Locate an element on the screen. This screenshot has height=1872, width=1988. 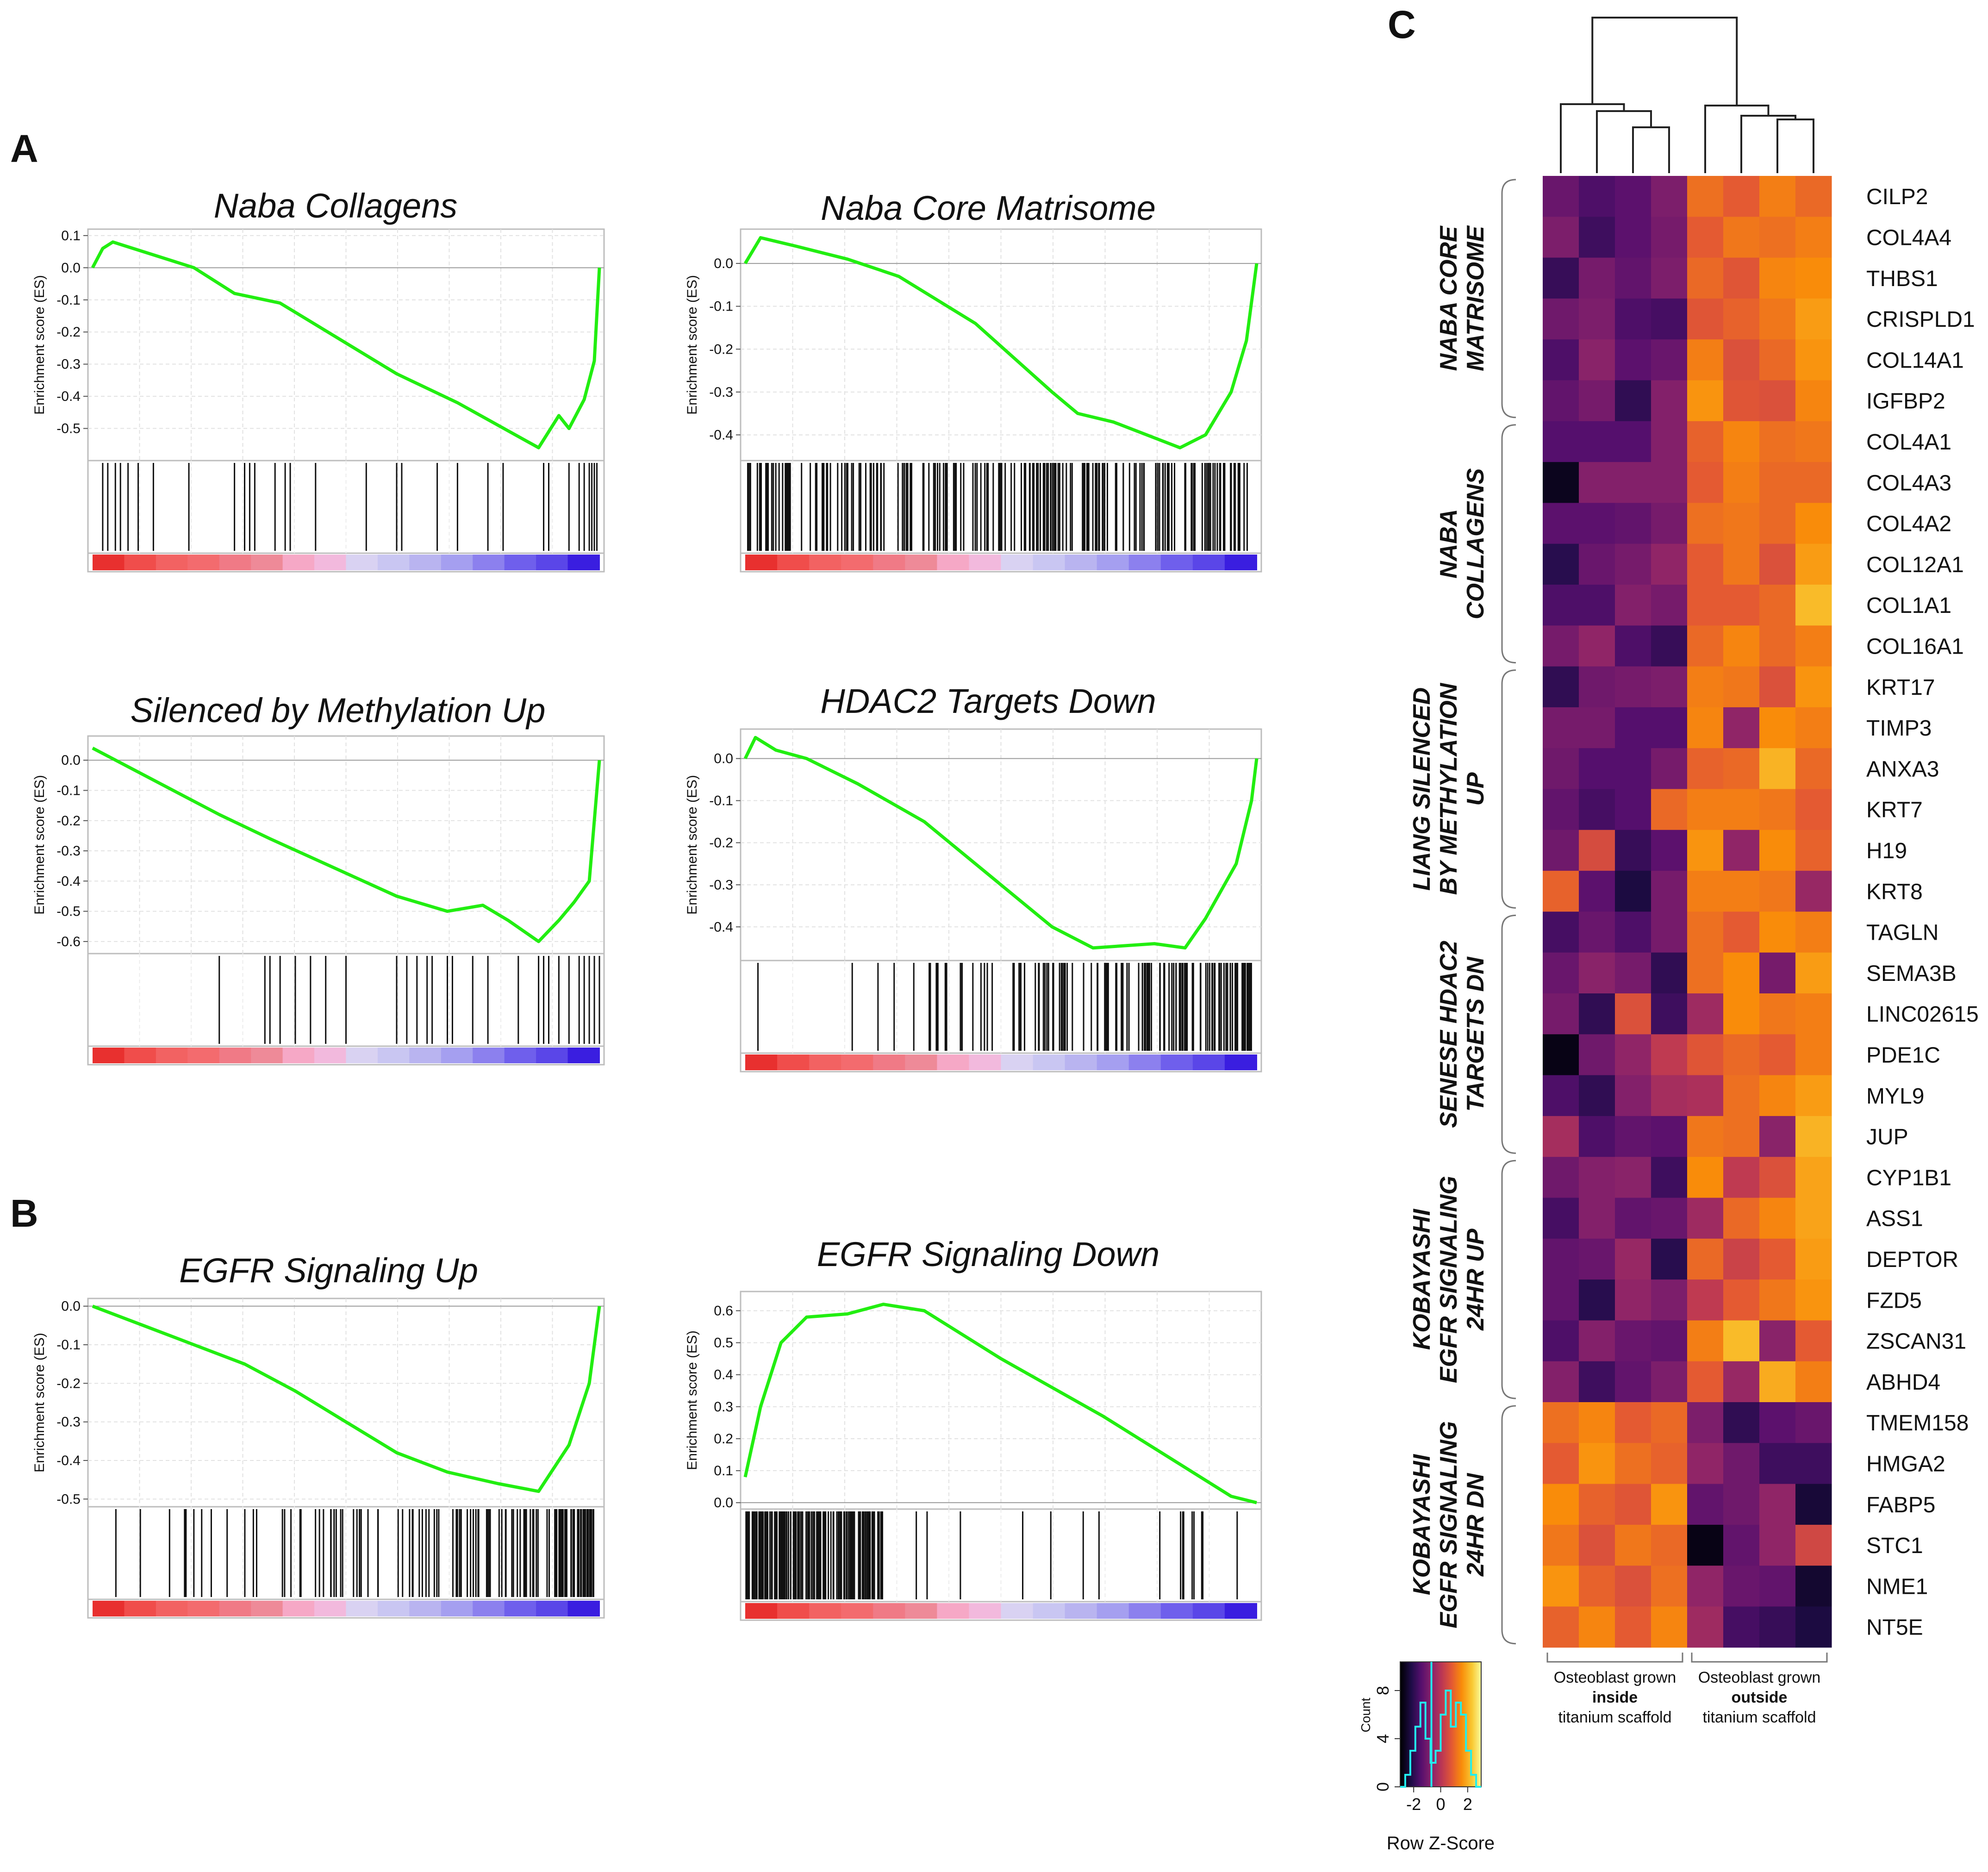
group-label-line: MATRISOME is located at coordinates (1475, 298).